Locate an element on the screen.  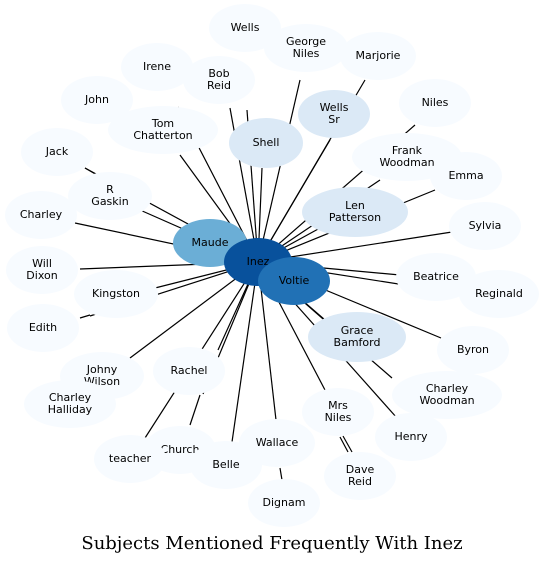
node-george-niles: George Niles is located at coordinates (306, 48).